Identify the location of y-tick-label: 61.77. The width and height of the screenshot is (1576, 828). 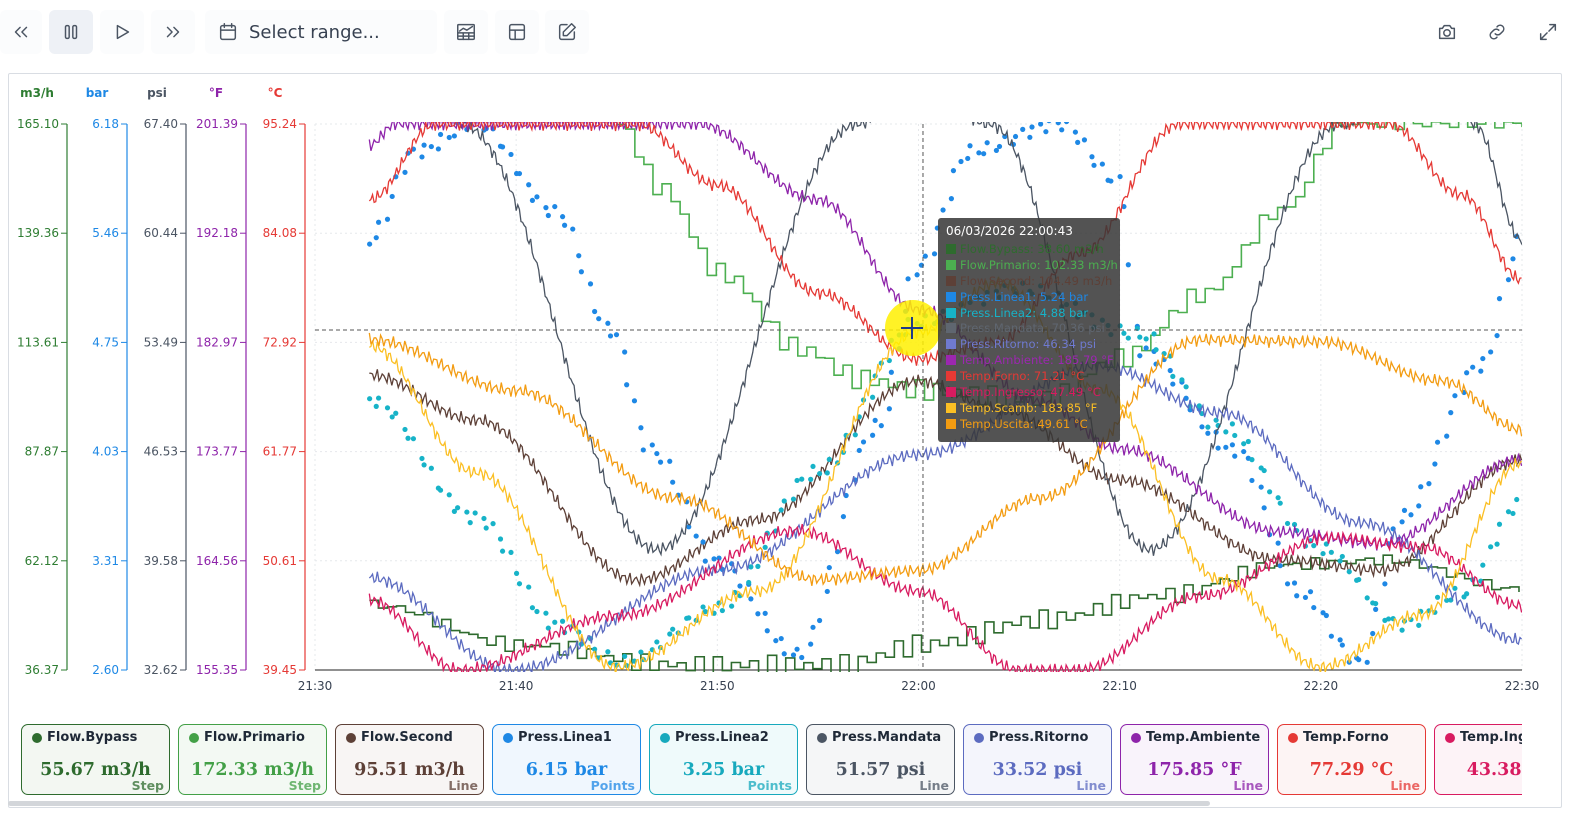
(280, 452).